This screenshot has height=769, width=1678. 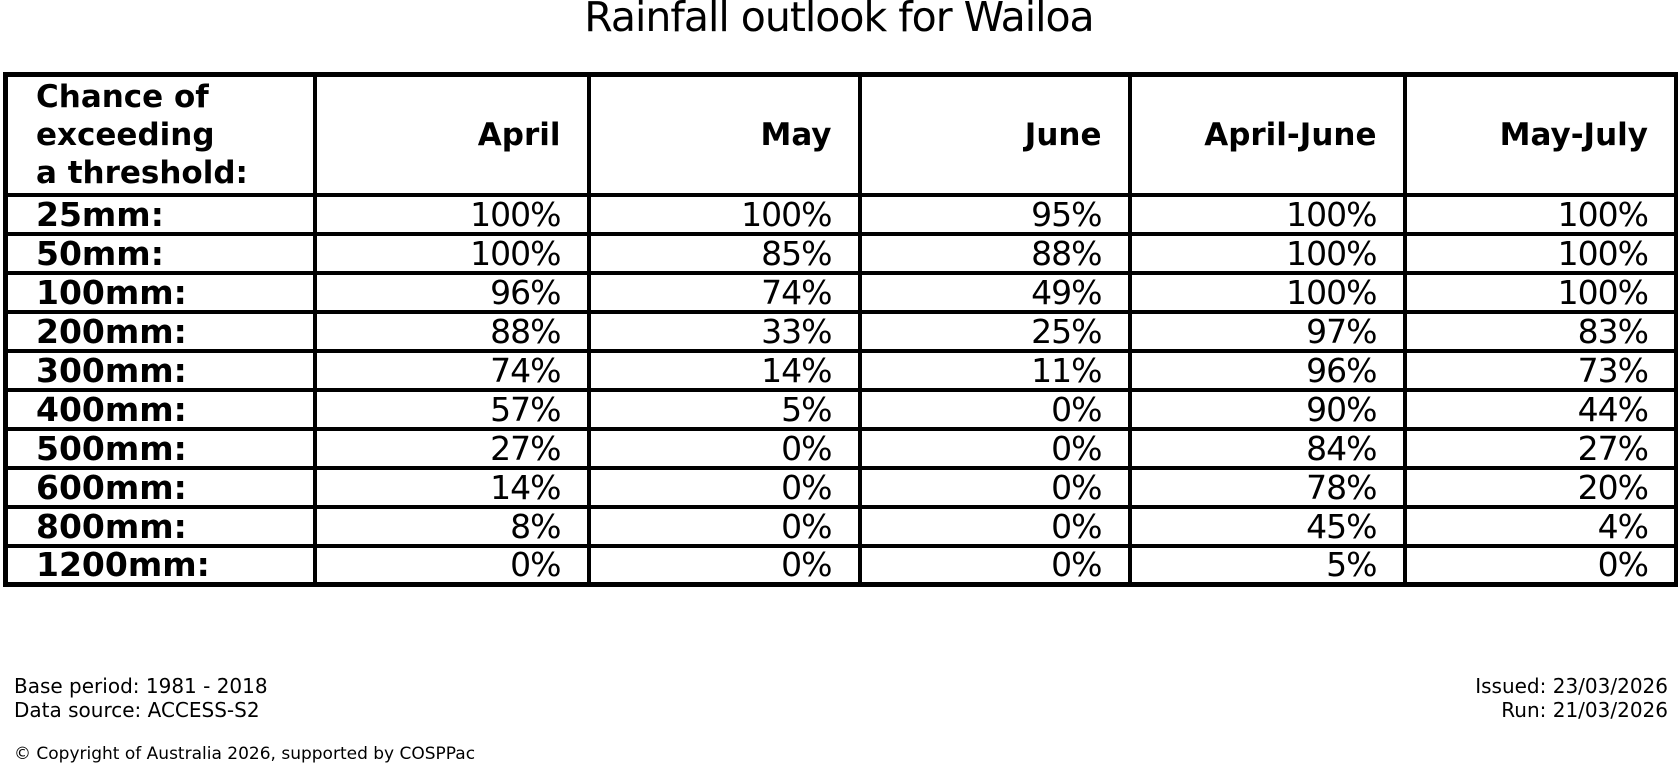 I want to click on base-period-note: Base period: 1981 - 2018, so click(x=141, y=686).